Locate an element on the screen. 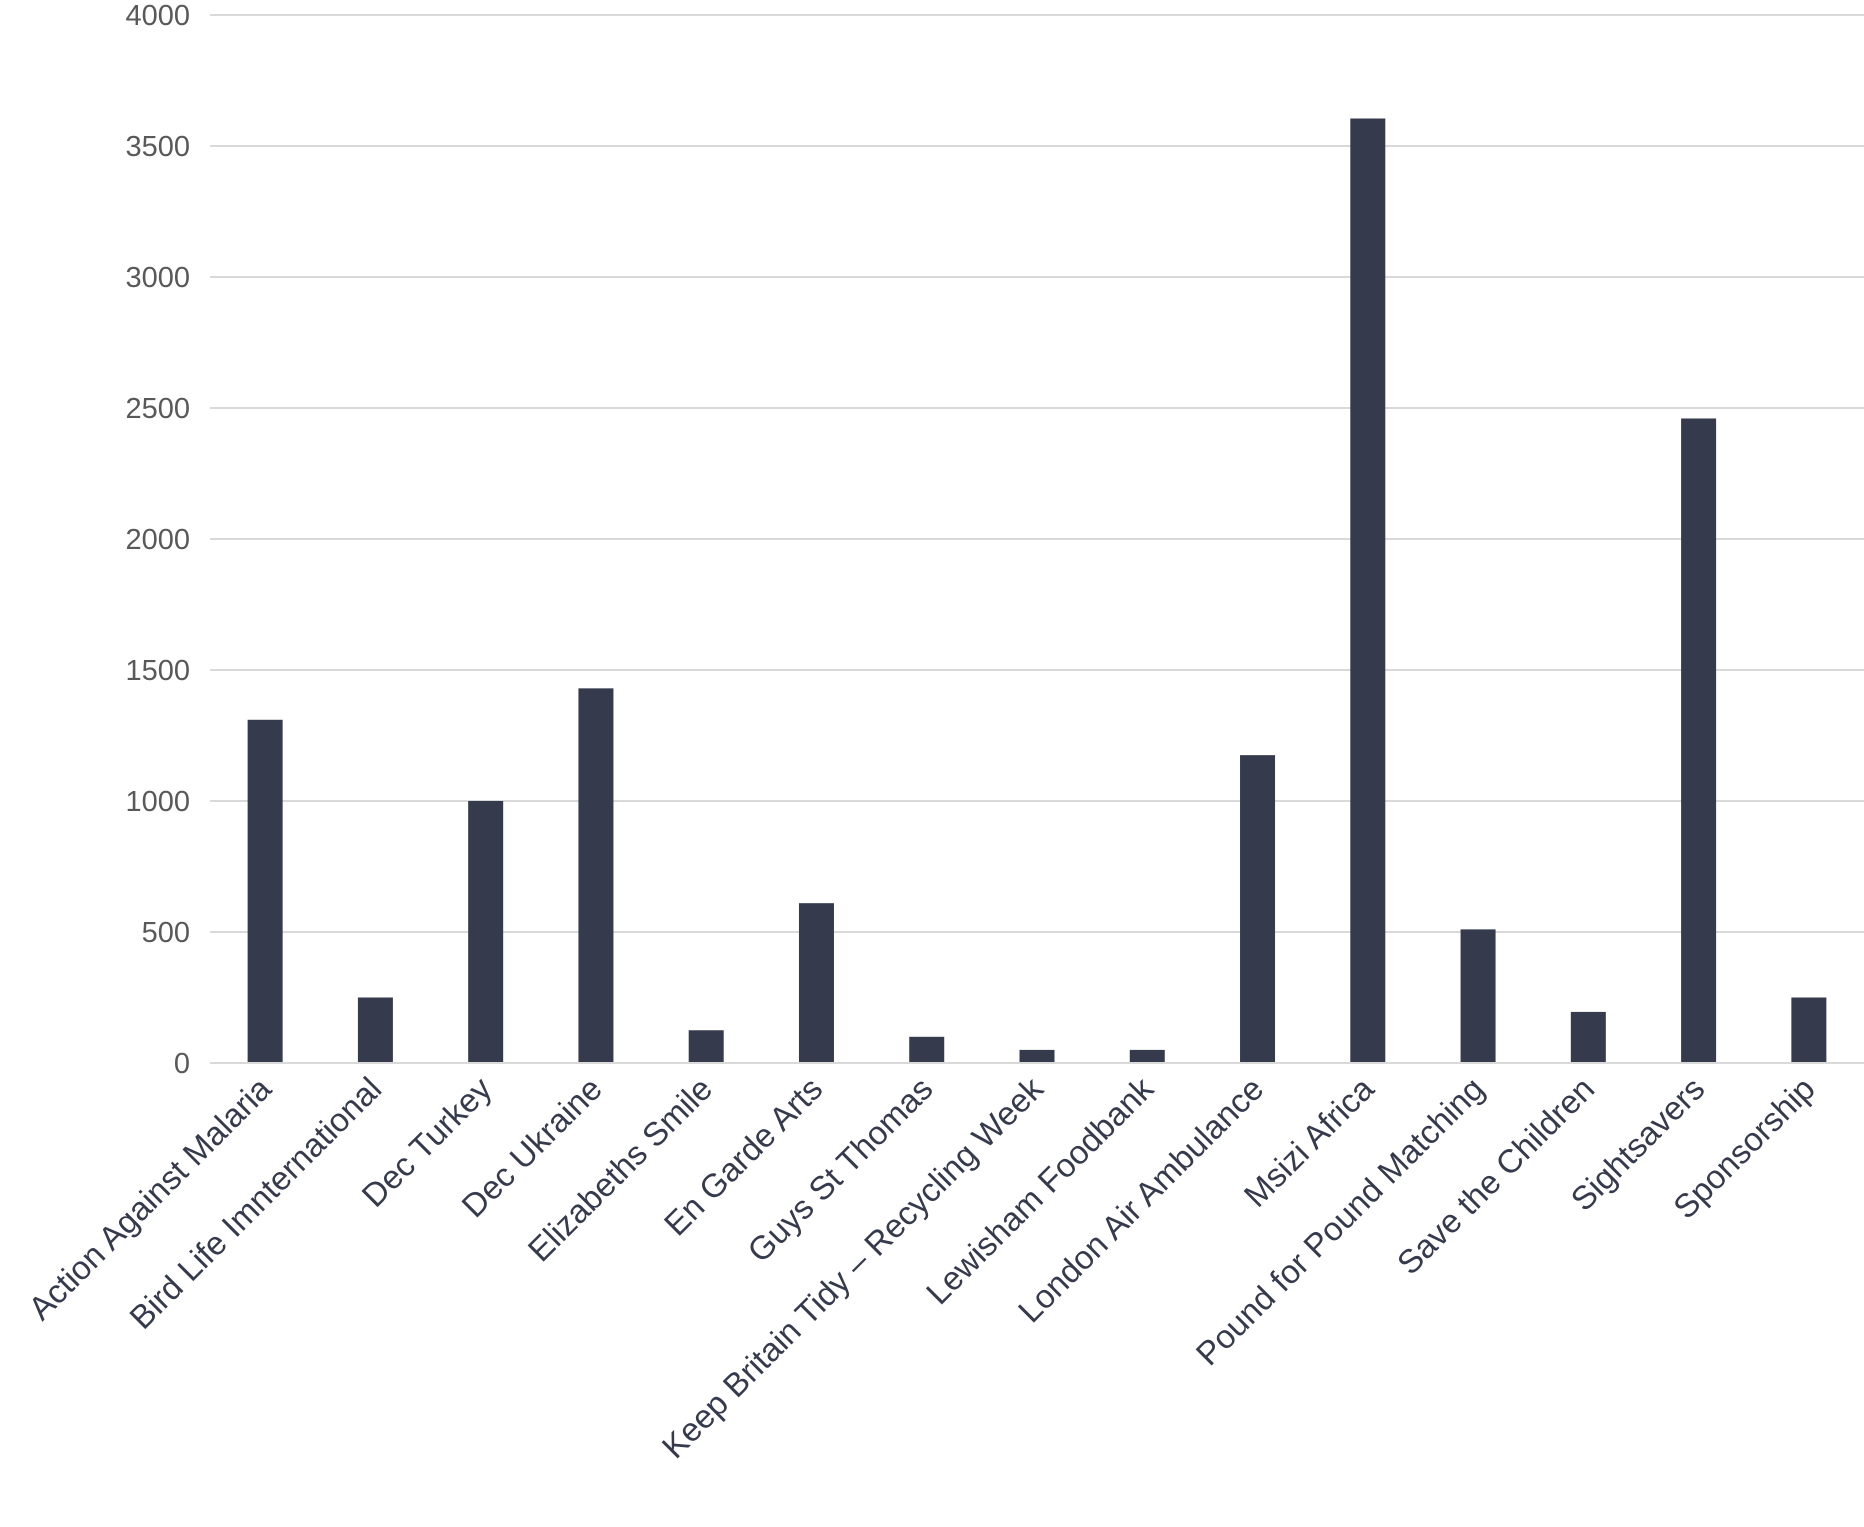 Image resolution: width=1864 pixels, height=1527 pixels. y-tick-label: 500 is located at coordinates (166, 933).